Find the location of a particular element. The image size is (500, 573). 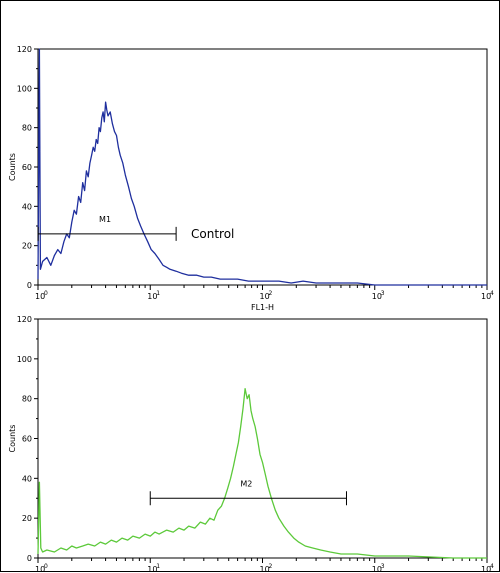

marker-label: M1 is located at coordinates (105, 219).